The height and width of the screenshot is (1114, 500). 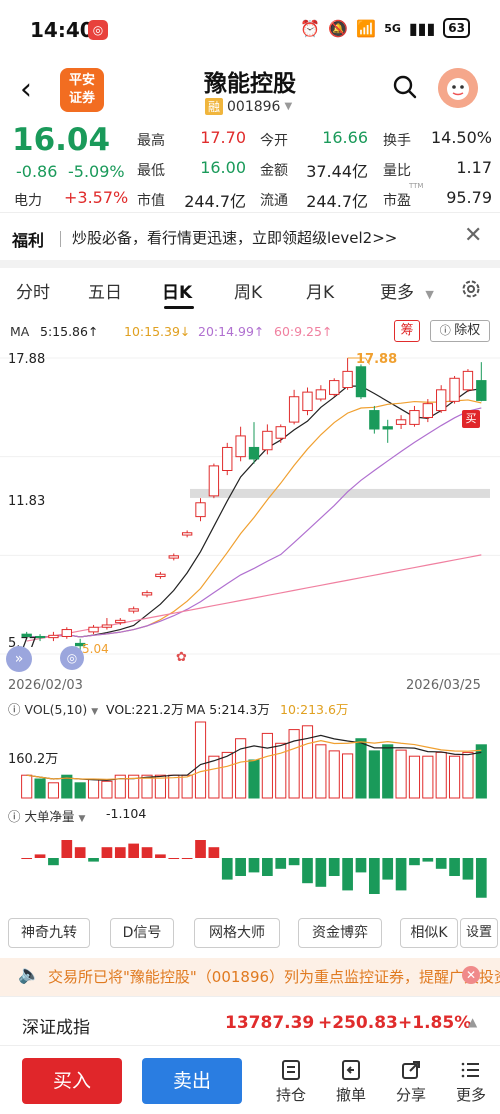 I want to click on big-order-legend: ⓘ 大单净量 ▼ -1.104, so click(x=250, y=814).